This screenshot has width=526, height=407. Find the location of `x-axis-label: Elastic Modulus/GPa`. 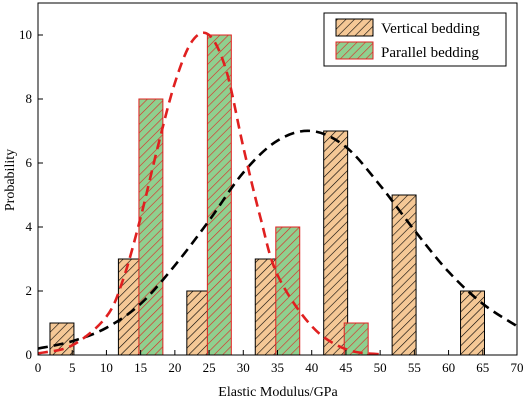

x-axis-label: Elastic Modulus/GPa is located at coordinates (278, 392).